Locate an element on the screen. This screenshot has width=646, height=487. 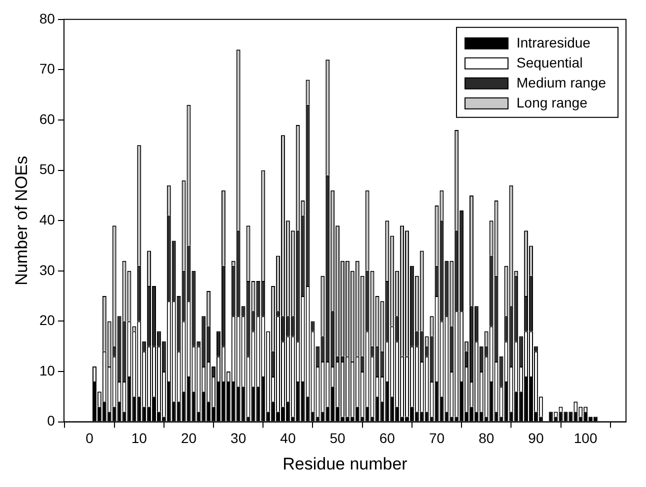
x-tick-label: 100 is located at coordinates (586, 438).